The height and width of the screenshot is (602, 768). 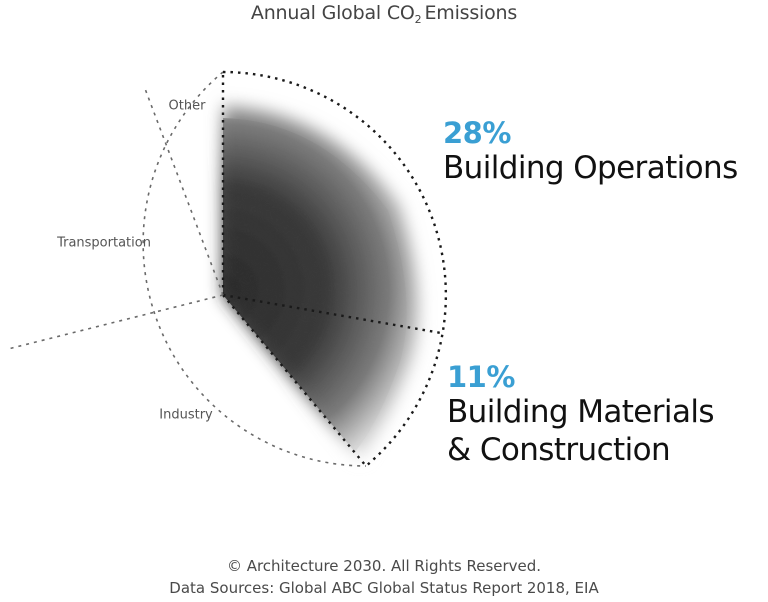 I want to click on slice-label-industry: Industry, so click(x=186, y=415).